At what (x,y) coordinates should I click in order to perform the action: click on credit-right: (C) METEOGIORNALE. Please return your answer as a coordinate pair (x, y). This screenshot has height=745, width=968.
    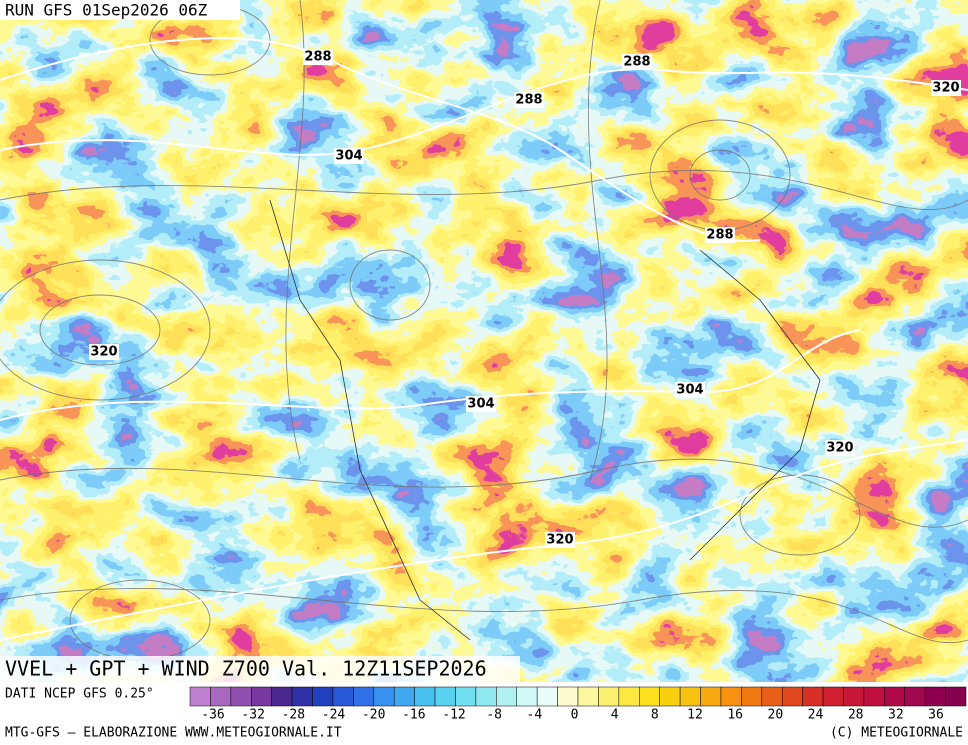
    Looking at the image, I should click on (896, 733).